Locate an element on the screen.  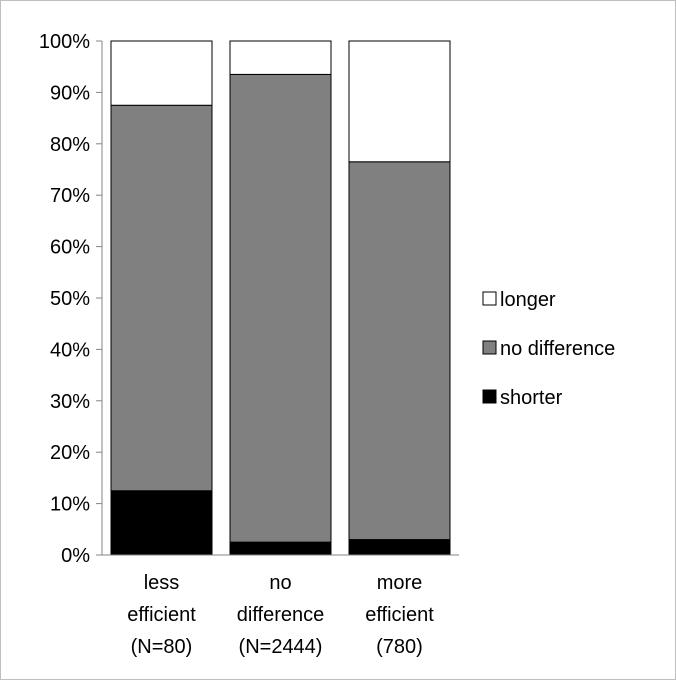
y-tick-label: 40% is located at coordinates (70, 350).